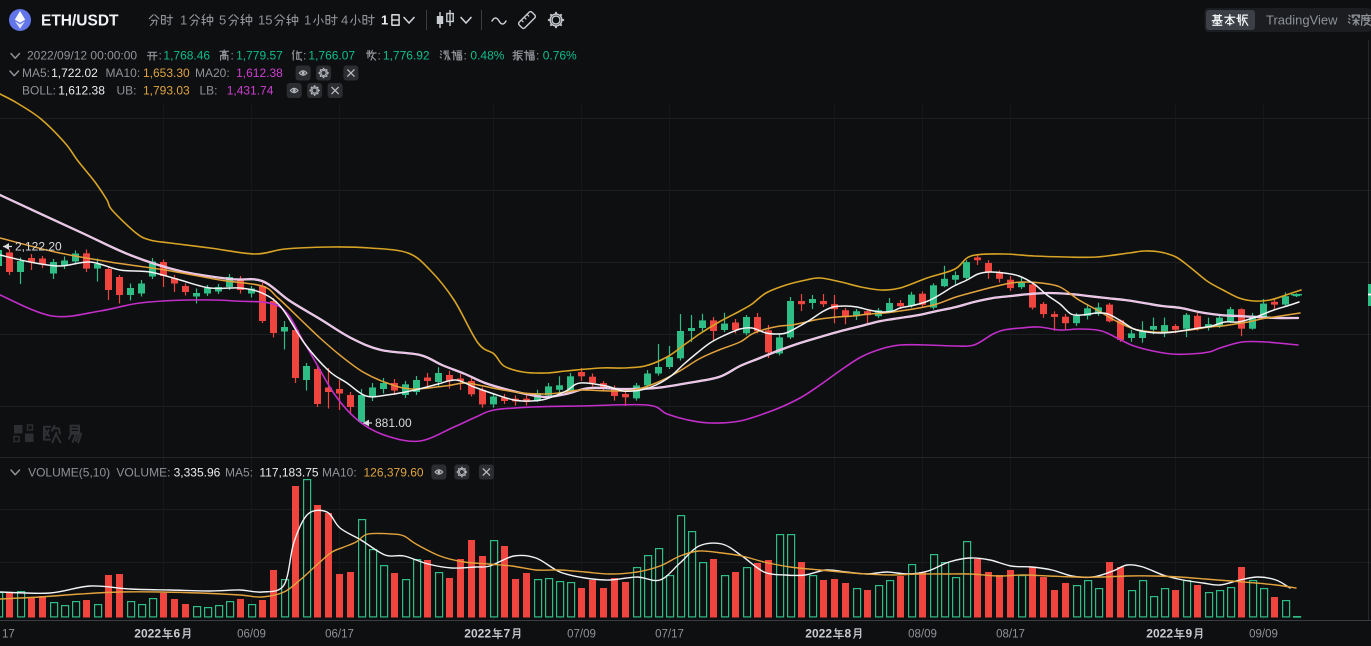 The image size is (1371, 646). Describe the element at coordinates (288, 473) in the screenshot. I see `svg-text: 117,183.75` at that location.